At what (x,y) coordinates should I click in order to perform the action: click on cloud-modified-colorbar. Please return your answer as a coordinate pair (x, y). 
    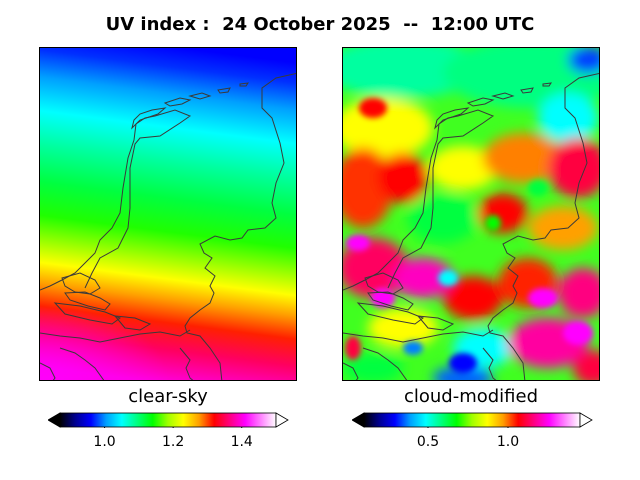
    Looking at the image, I should click on (472, 420).